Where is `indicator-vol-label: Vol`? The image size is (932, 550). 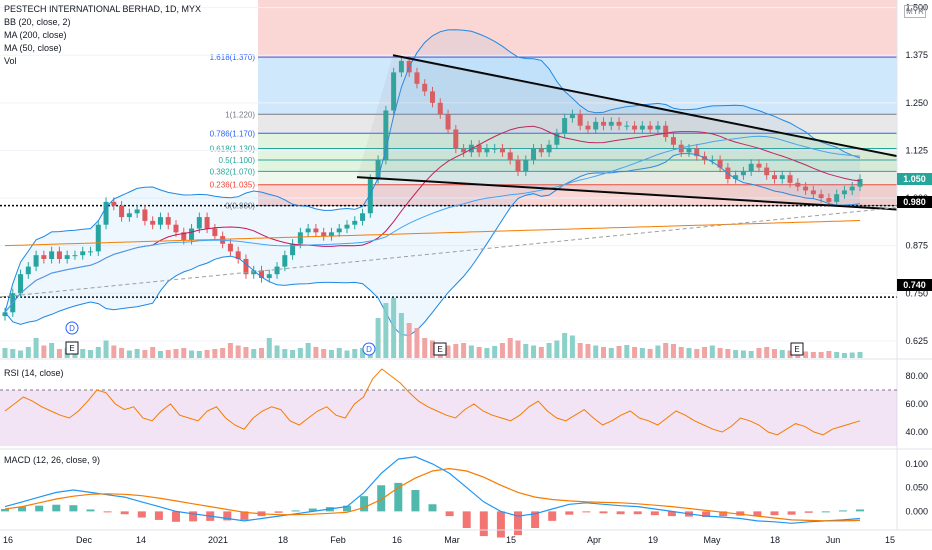
indicator-vol-label: Vol is located at coordinates (10, 61).